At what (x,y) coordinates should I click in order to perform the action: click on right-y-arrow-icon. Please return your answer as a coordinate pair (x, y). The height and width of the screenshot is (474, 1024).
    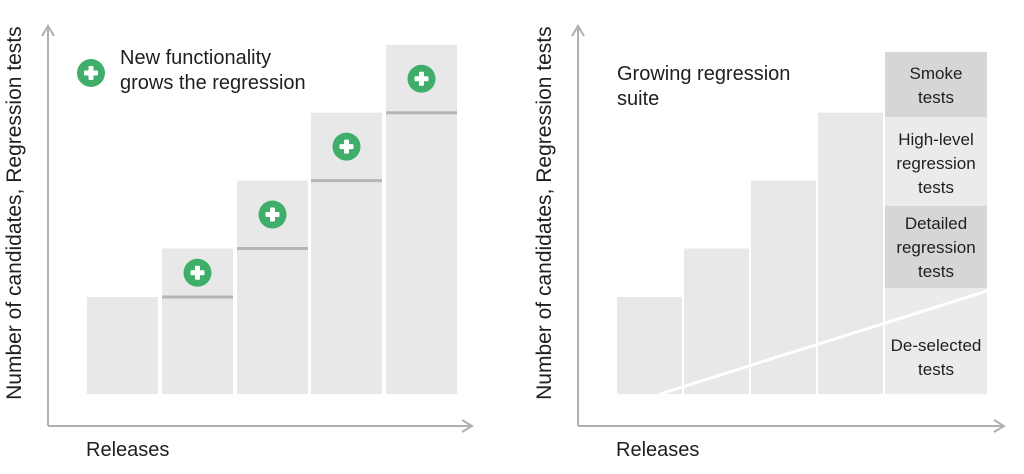
    Looking at the image, I should click on (578, 30).